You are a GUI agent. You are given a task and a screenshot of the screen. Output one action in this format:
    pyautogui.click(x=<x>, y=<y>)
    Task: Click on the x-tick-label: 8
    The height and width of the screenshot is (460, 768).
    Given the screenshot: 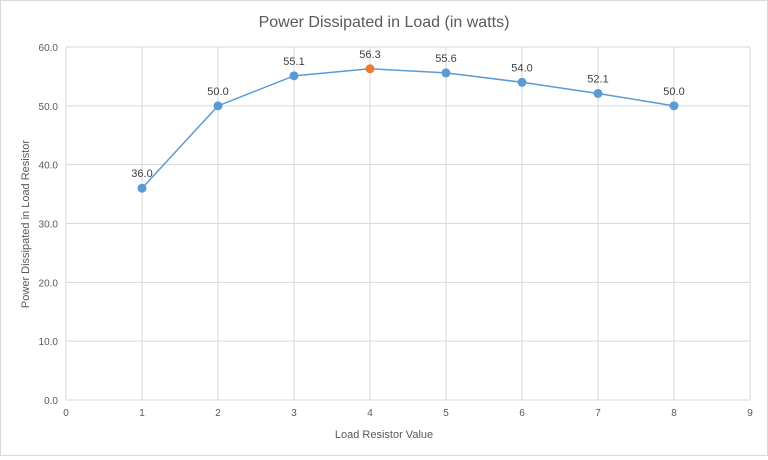 What is the action you would take?
    pyautogui.click(x=674, y=413)
    